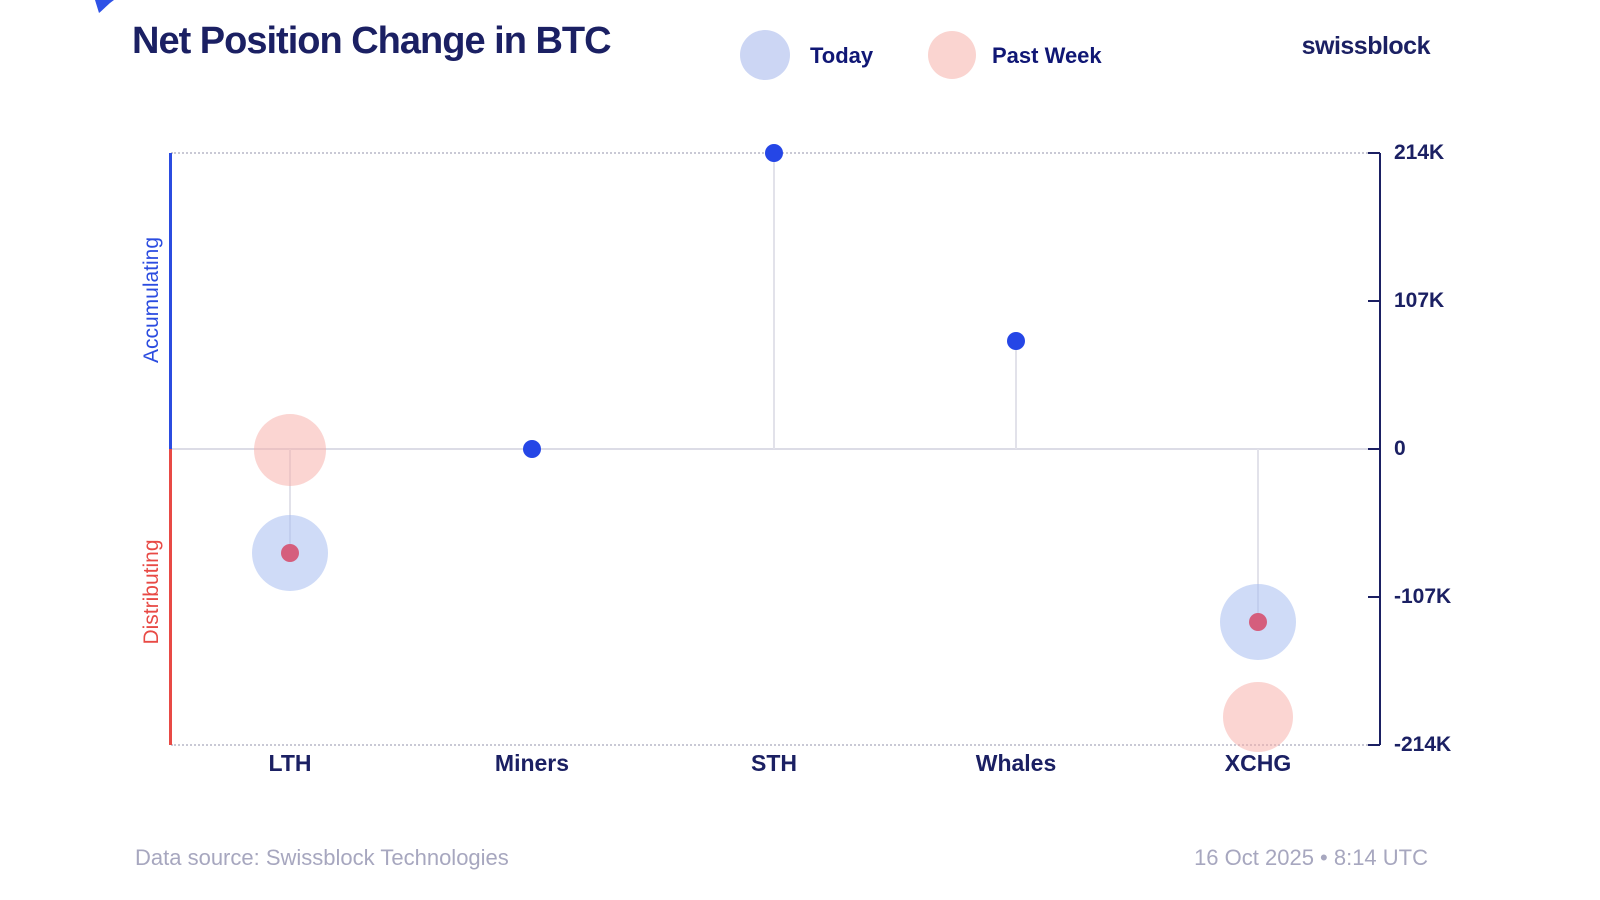 The image size is (1600, 900). What do you see at coordinates (170, 597) in the screenshot?
I see `left-axis-distributing-segment` at bounding box center [170, 597].